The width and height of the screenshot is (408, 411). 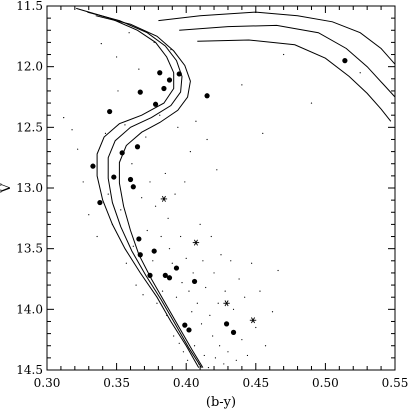 I want to click on y-tick-label: 12.0, so click(x=29, y=67).